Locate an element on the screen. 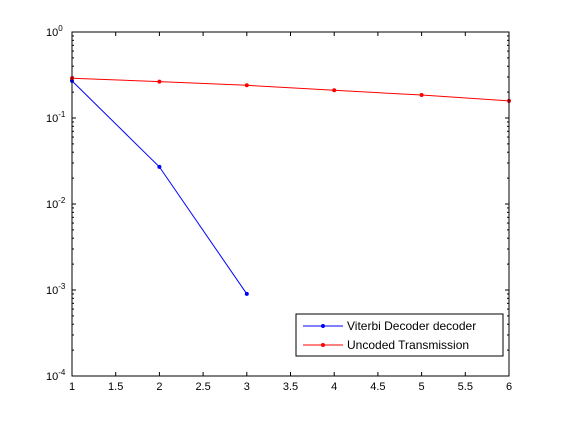  x-tick-label: 3.5 is located at coordinates (290, 387).